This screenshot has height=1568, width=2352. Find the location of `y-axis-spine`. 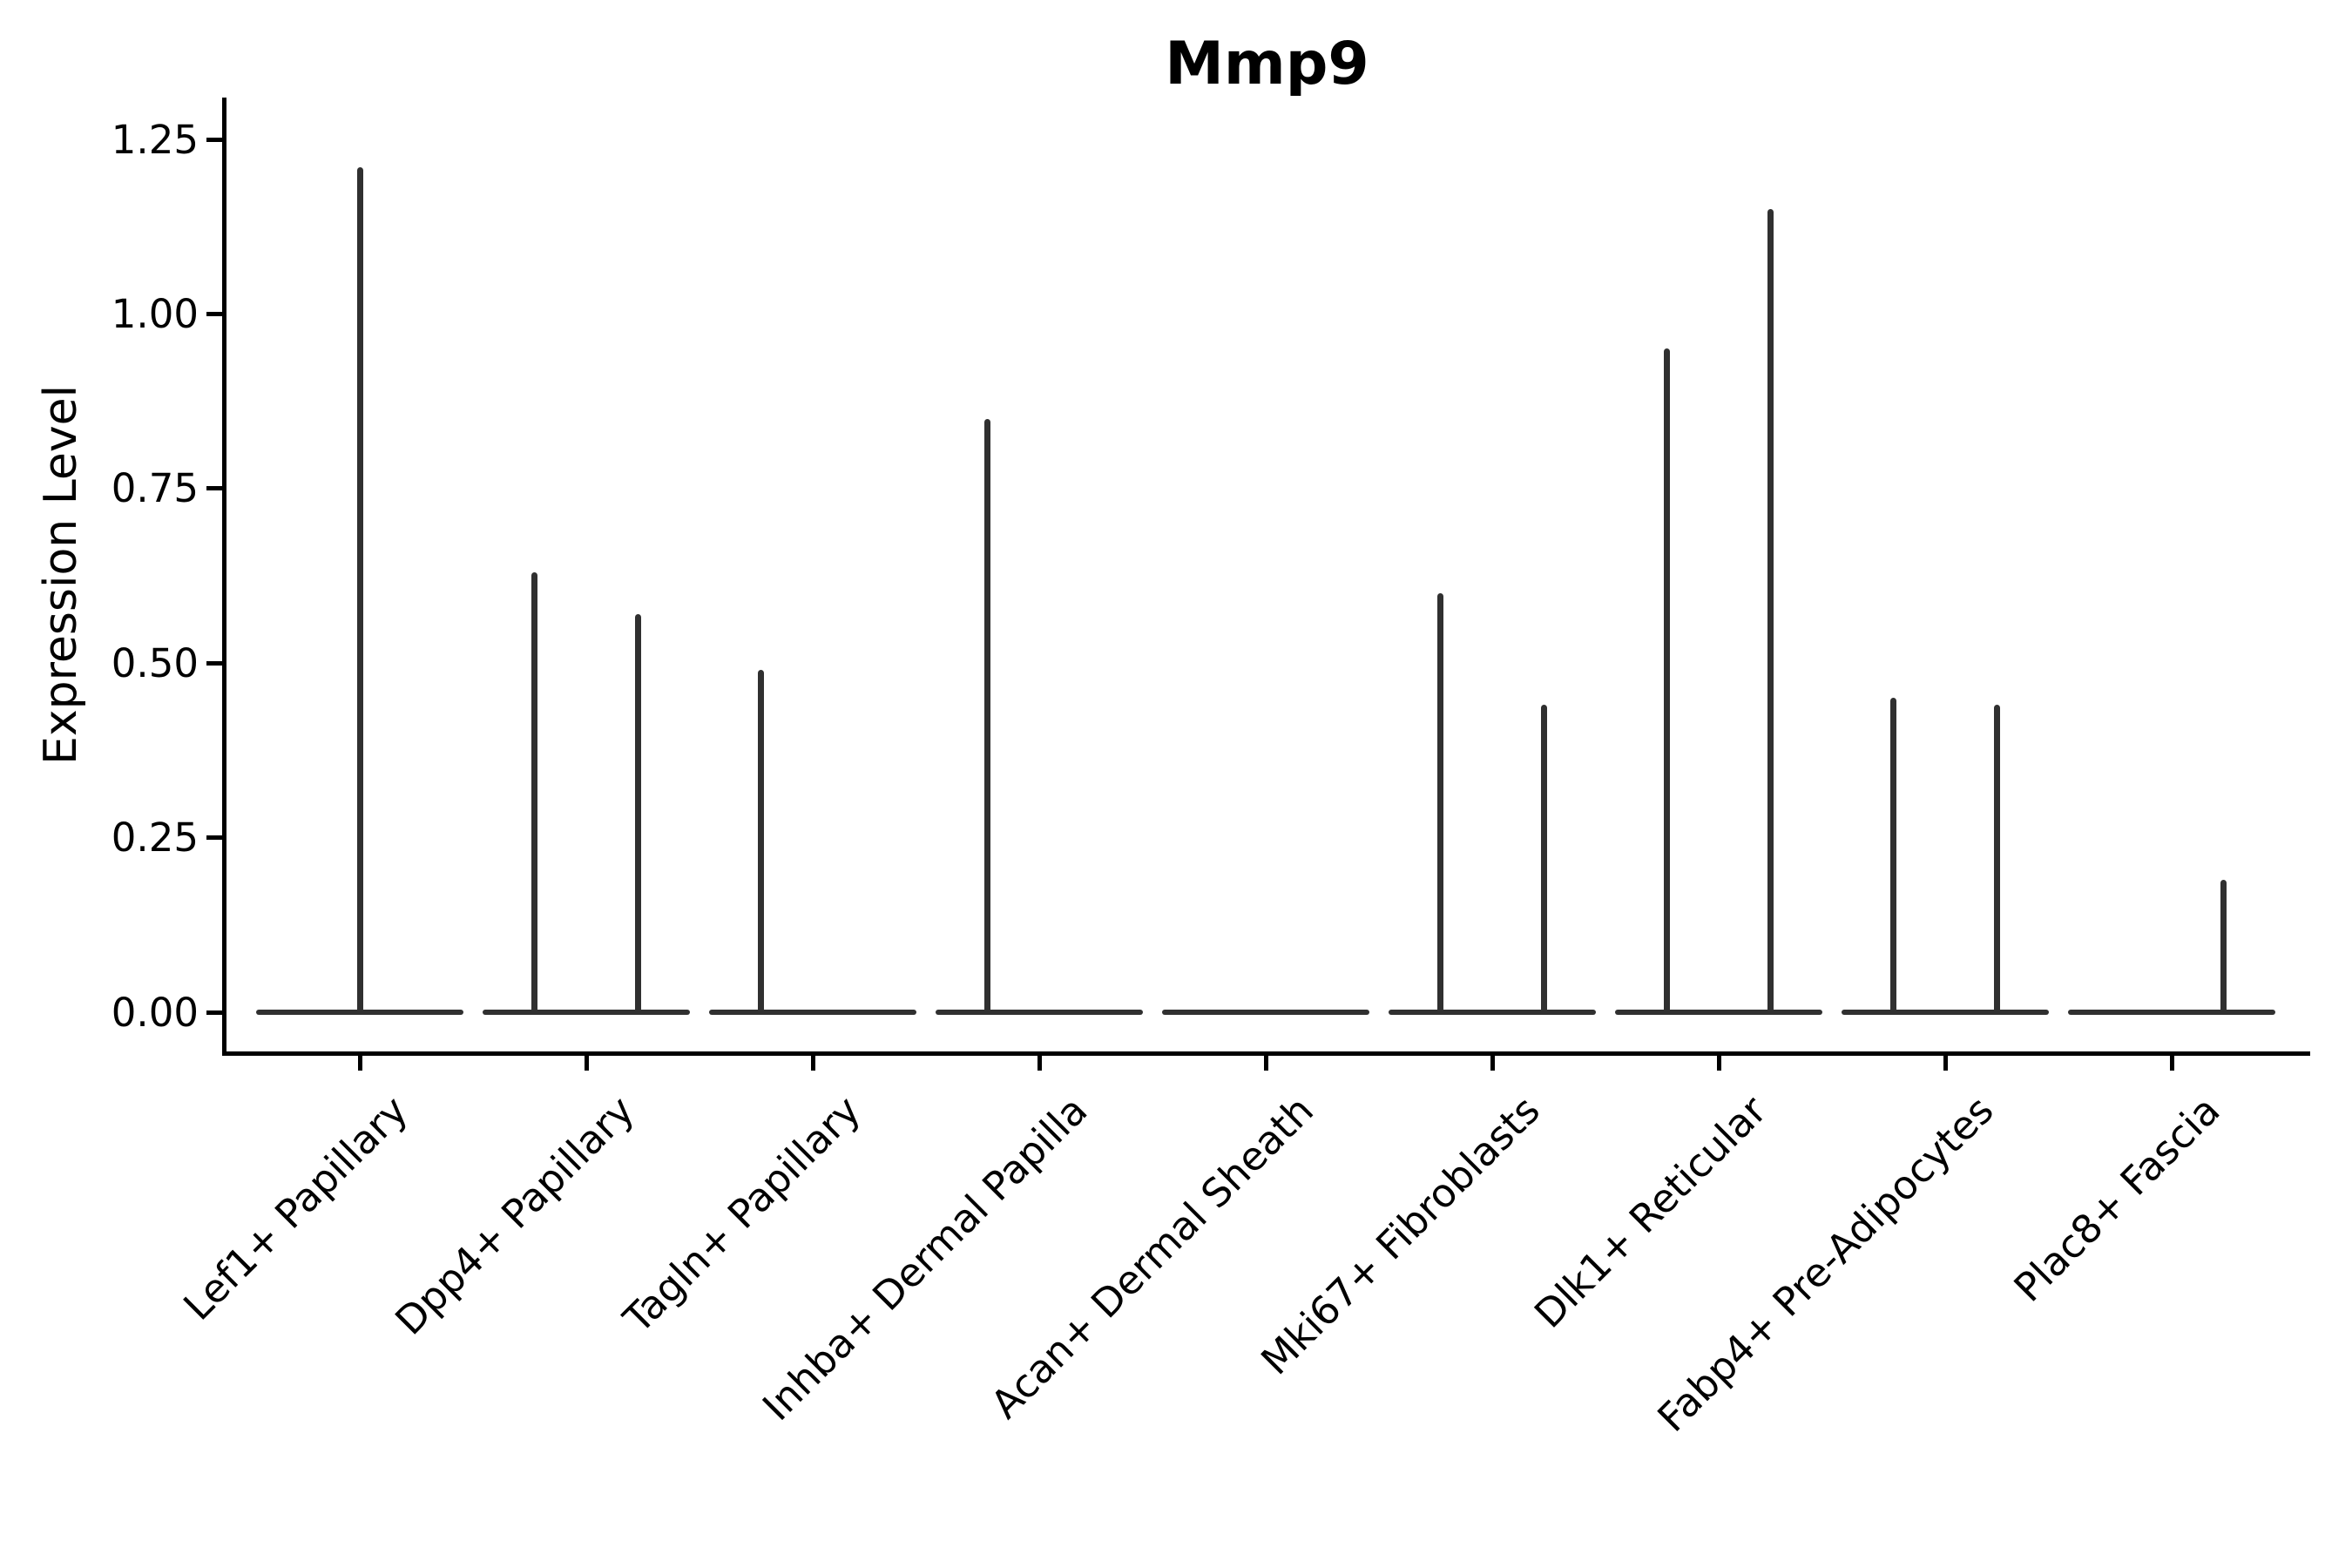

y-axis-spine is located at coordinates (224, 577).